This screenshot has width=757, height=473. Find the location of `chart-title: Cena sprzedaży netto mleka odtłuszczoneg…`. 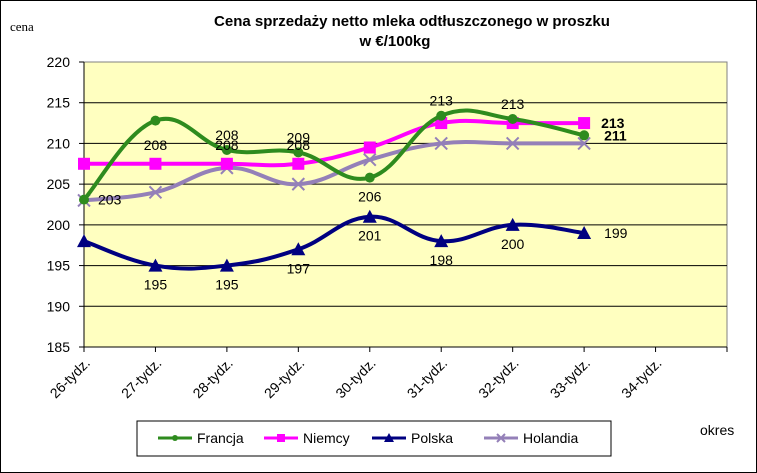

chart-title: Cena sprzedaży netto mleka odtłuszczoneg… is located at coordinates (412, 21).